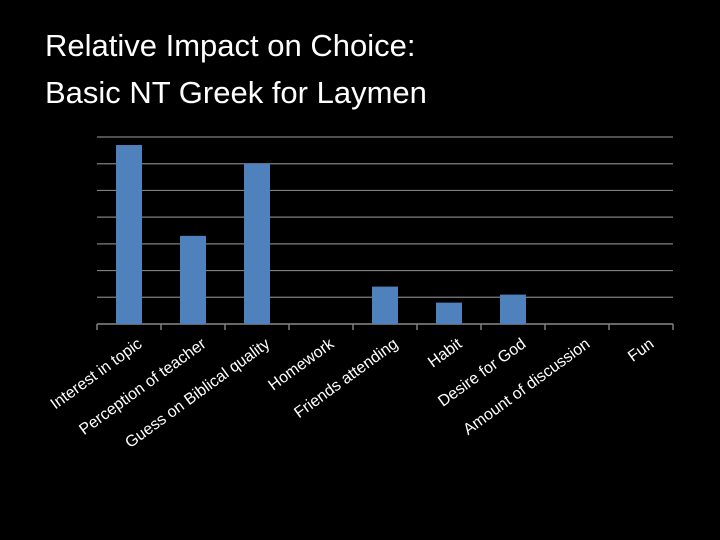 This screenshot has height=540, width=720. What do you see at coordinates (346, 378) in the screenshot?
I see `x-tick-label: Friends attending` at bounding box center [346, 378].